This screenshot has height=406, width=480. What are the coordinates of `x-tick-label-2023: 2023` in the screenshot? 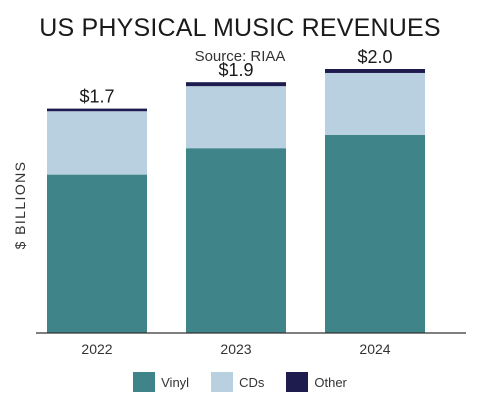 It's located at (235, 349).